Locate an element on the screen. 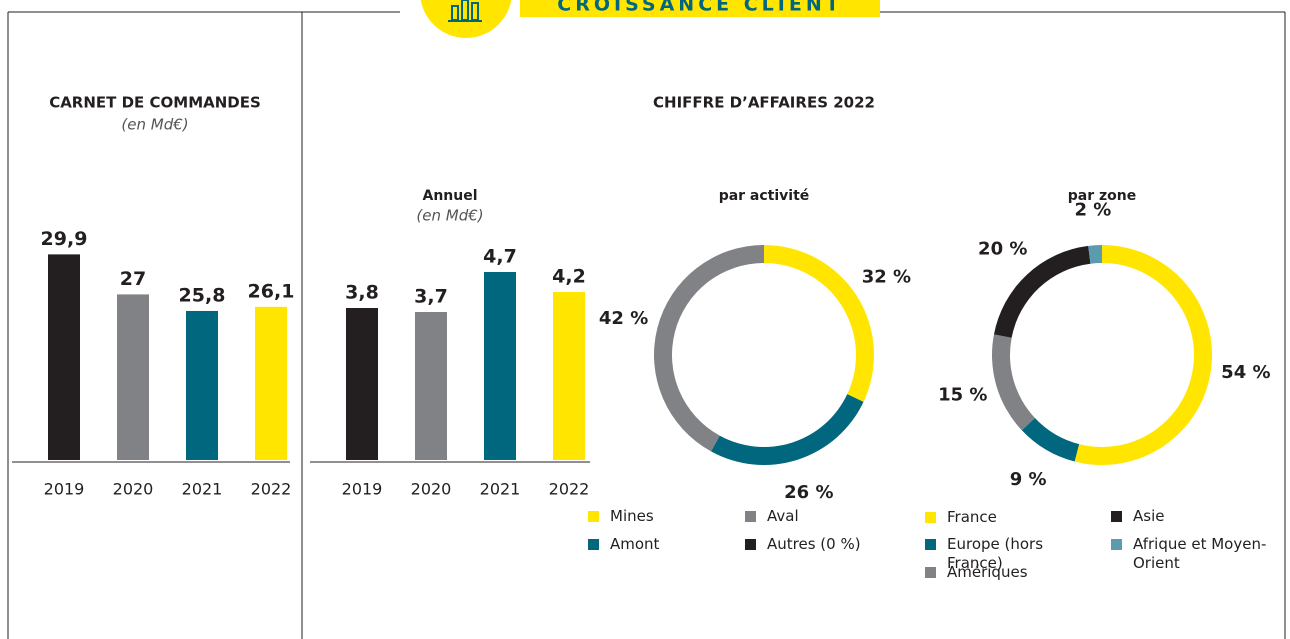  chart-title: par zone is located at coordinates (1102, 196).